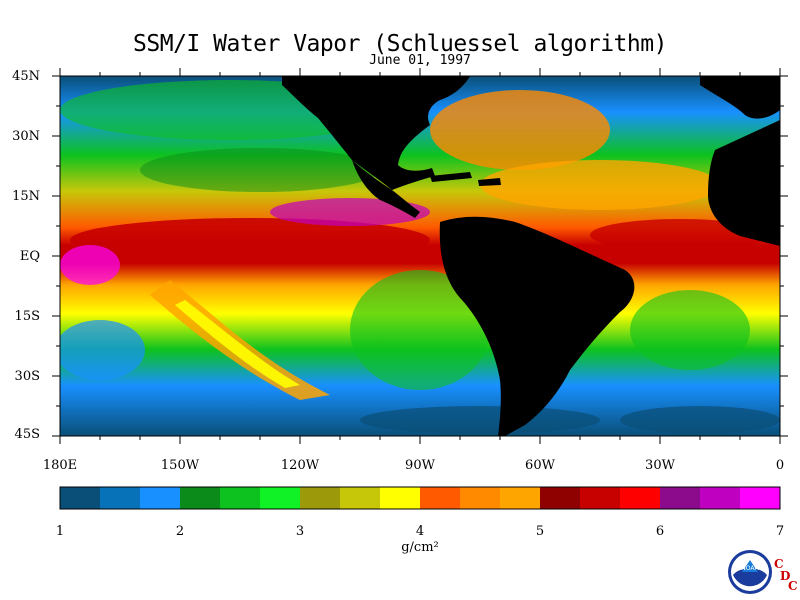 This screenshot has height=600, width=800. I want to click on noaa-logo, so click(750, 572).